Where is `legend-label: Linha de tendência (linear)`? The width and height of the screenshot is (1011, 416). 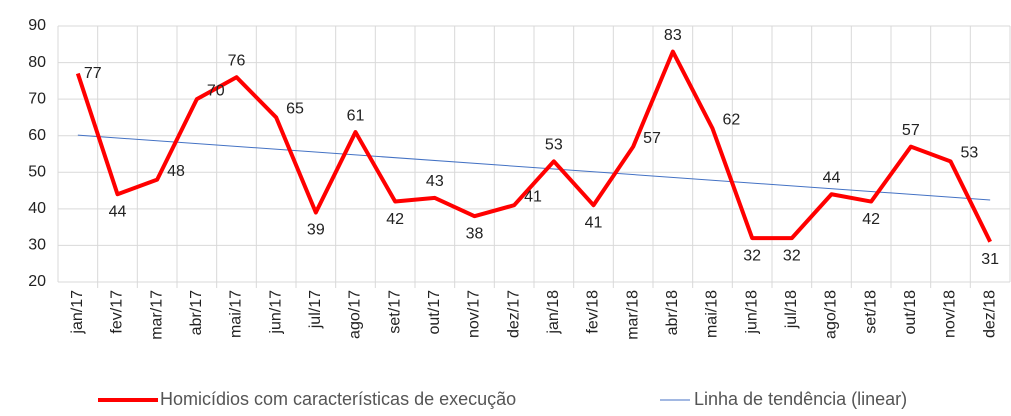
legend-label: Linha de tendência (linear) is located at coordinates (800, 399).